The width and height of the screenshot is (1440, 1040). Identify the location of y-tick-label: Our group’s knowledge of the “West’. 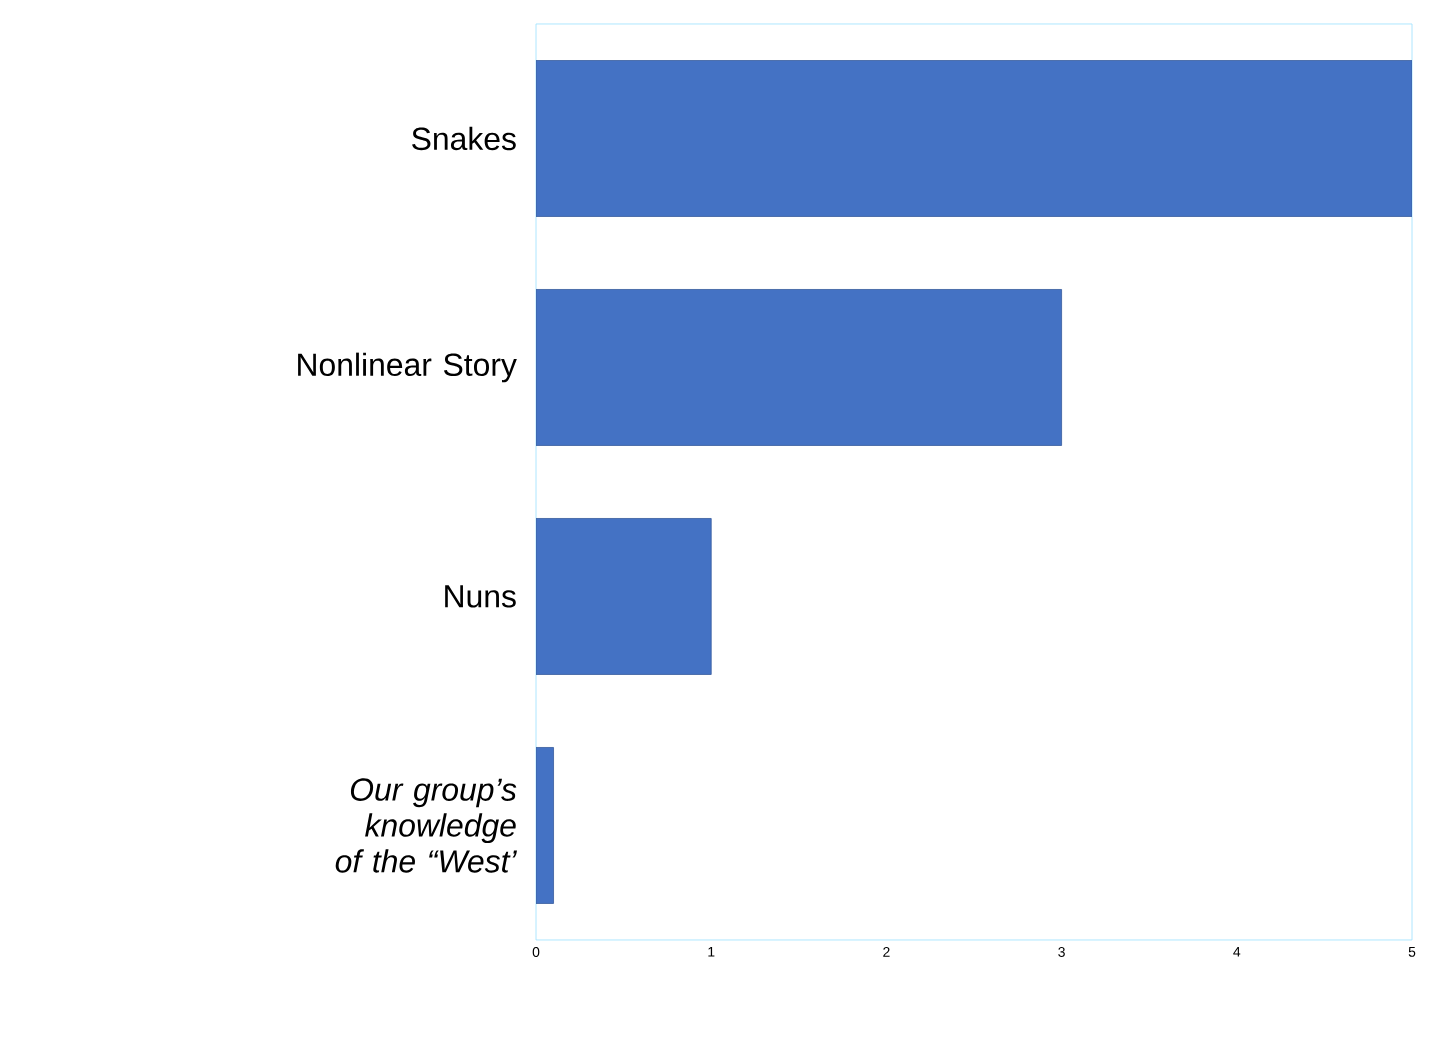
(426, 825).